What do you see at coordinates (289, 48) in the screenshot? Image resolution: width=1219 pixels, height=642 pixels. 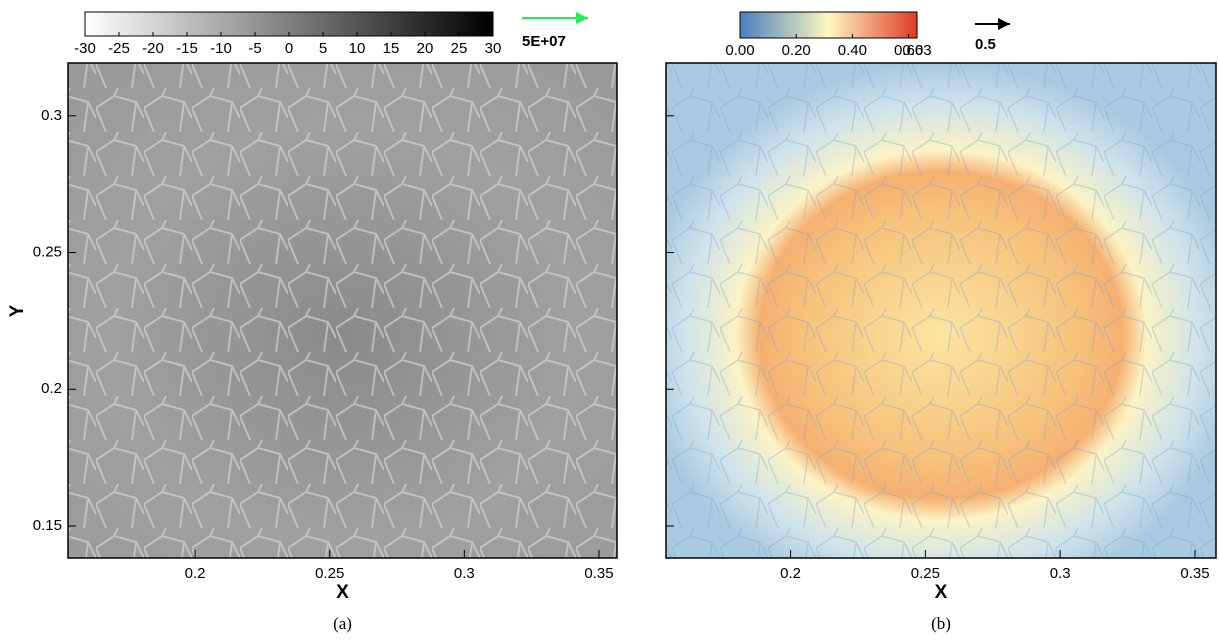 I see `colorbar-tick-label: 0` at bounding box center [289, 48].